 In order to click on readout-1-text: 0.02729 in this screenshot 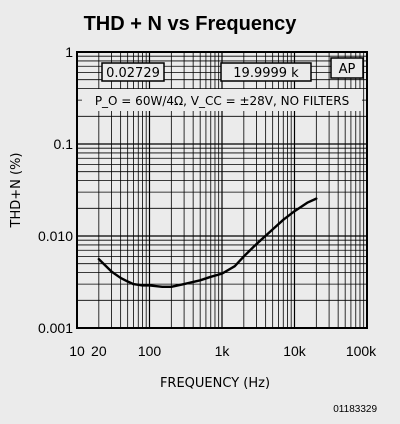, I will do `click(133, 73)`.